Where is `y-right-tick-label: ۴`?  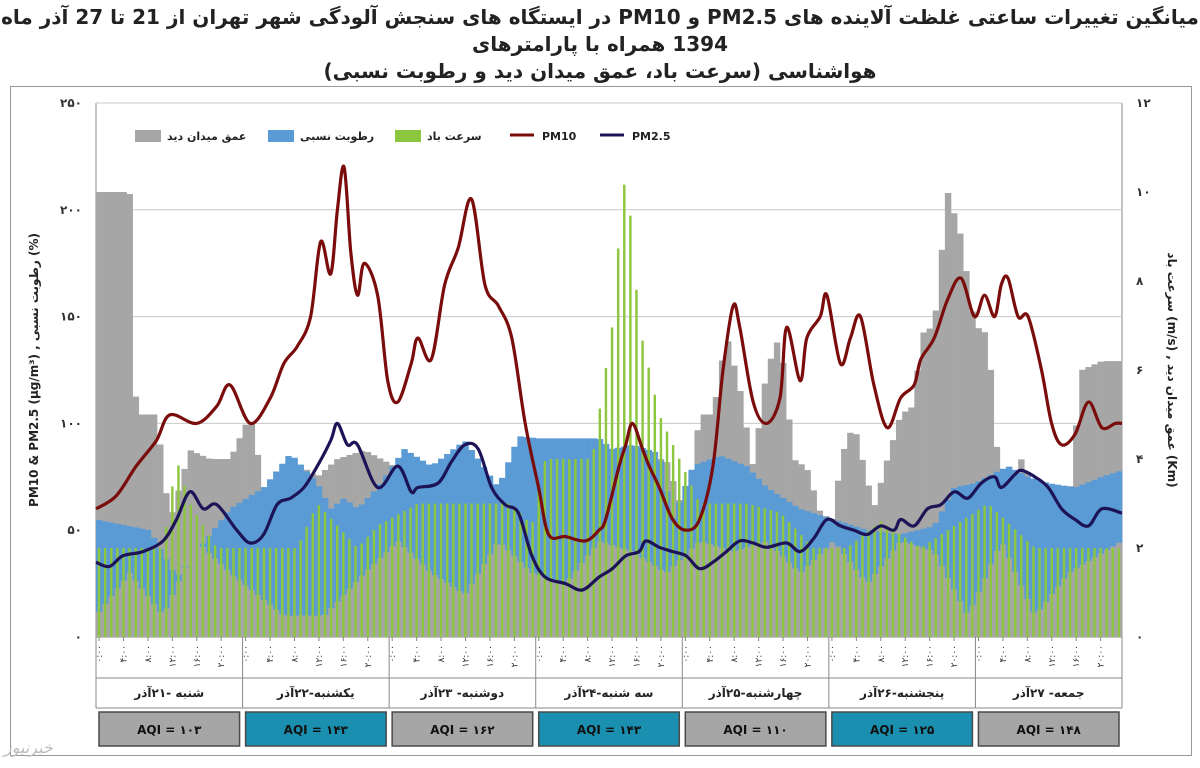
y-right-tick-label: ۴ is located at coordinates (1139, 459).